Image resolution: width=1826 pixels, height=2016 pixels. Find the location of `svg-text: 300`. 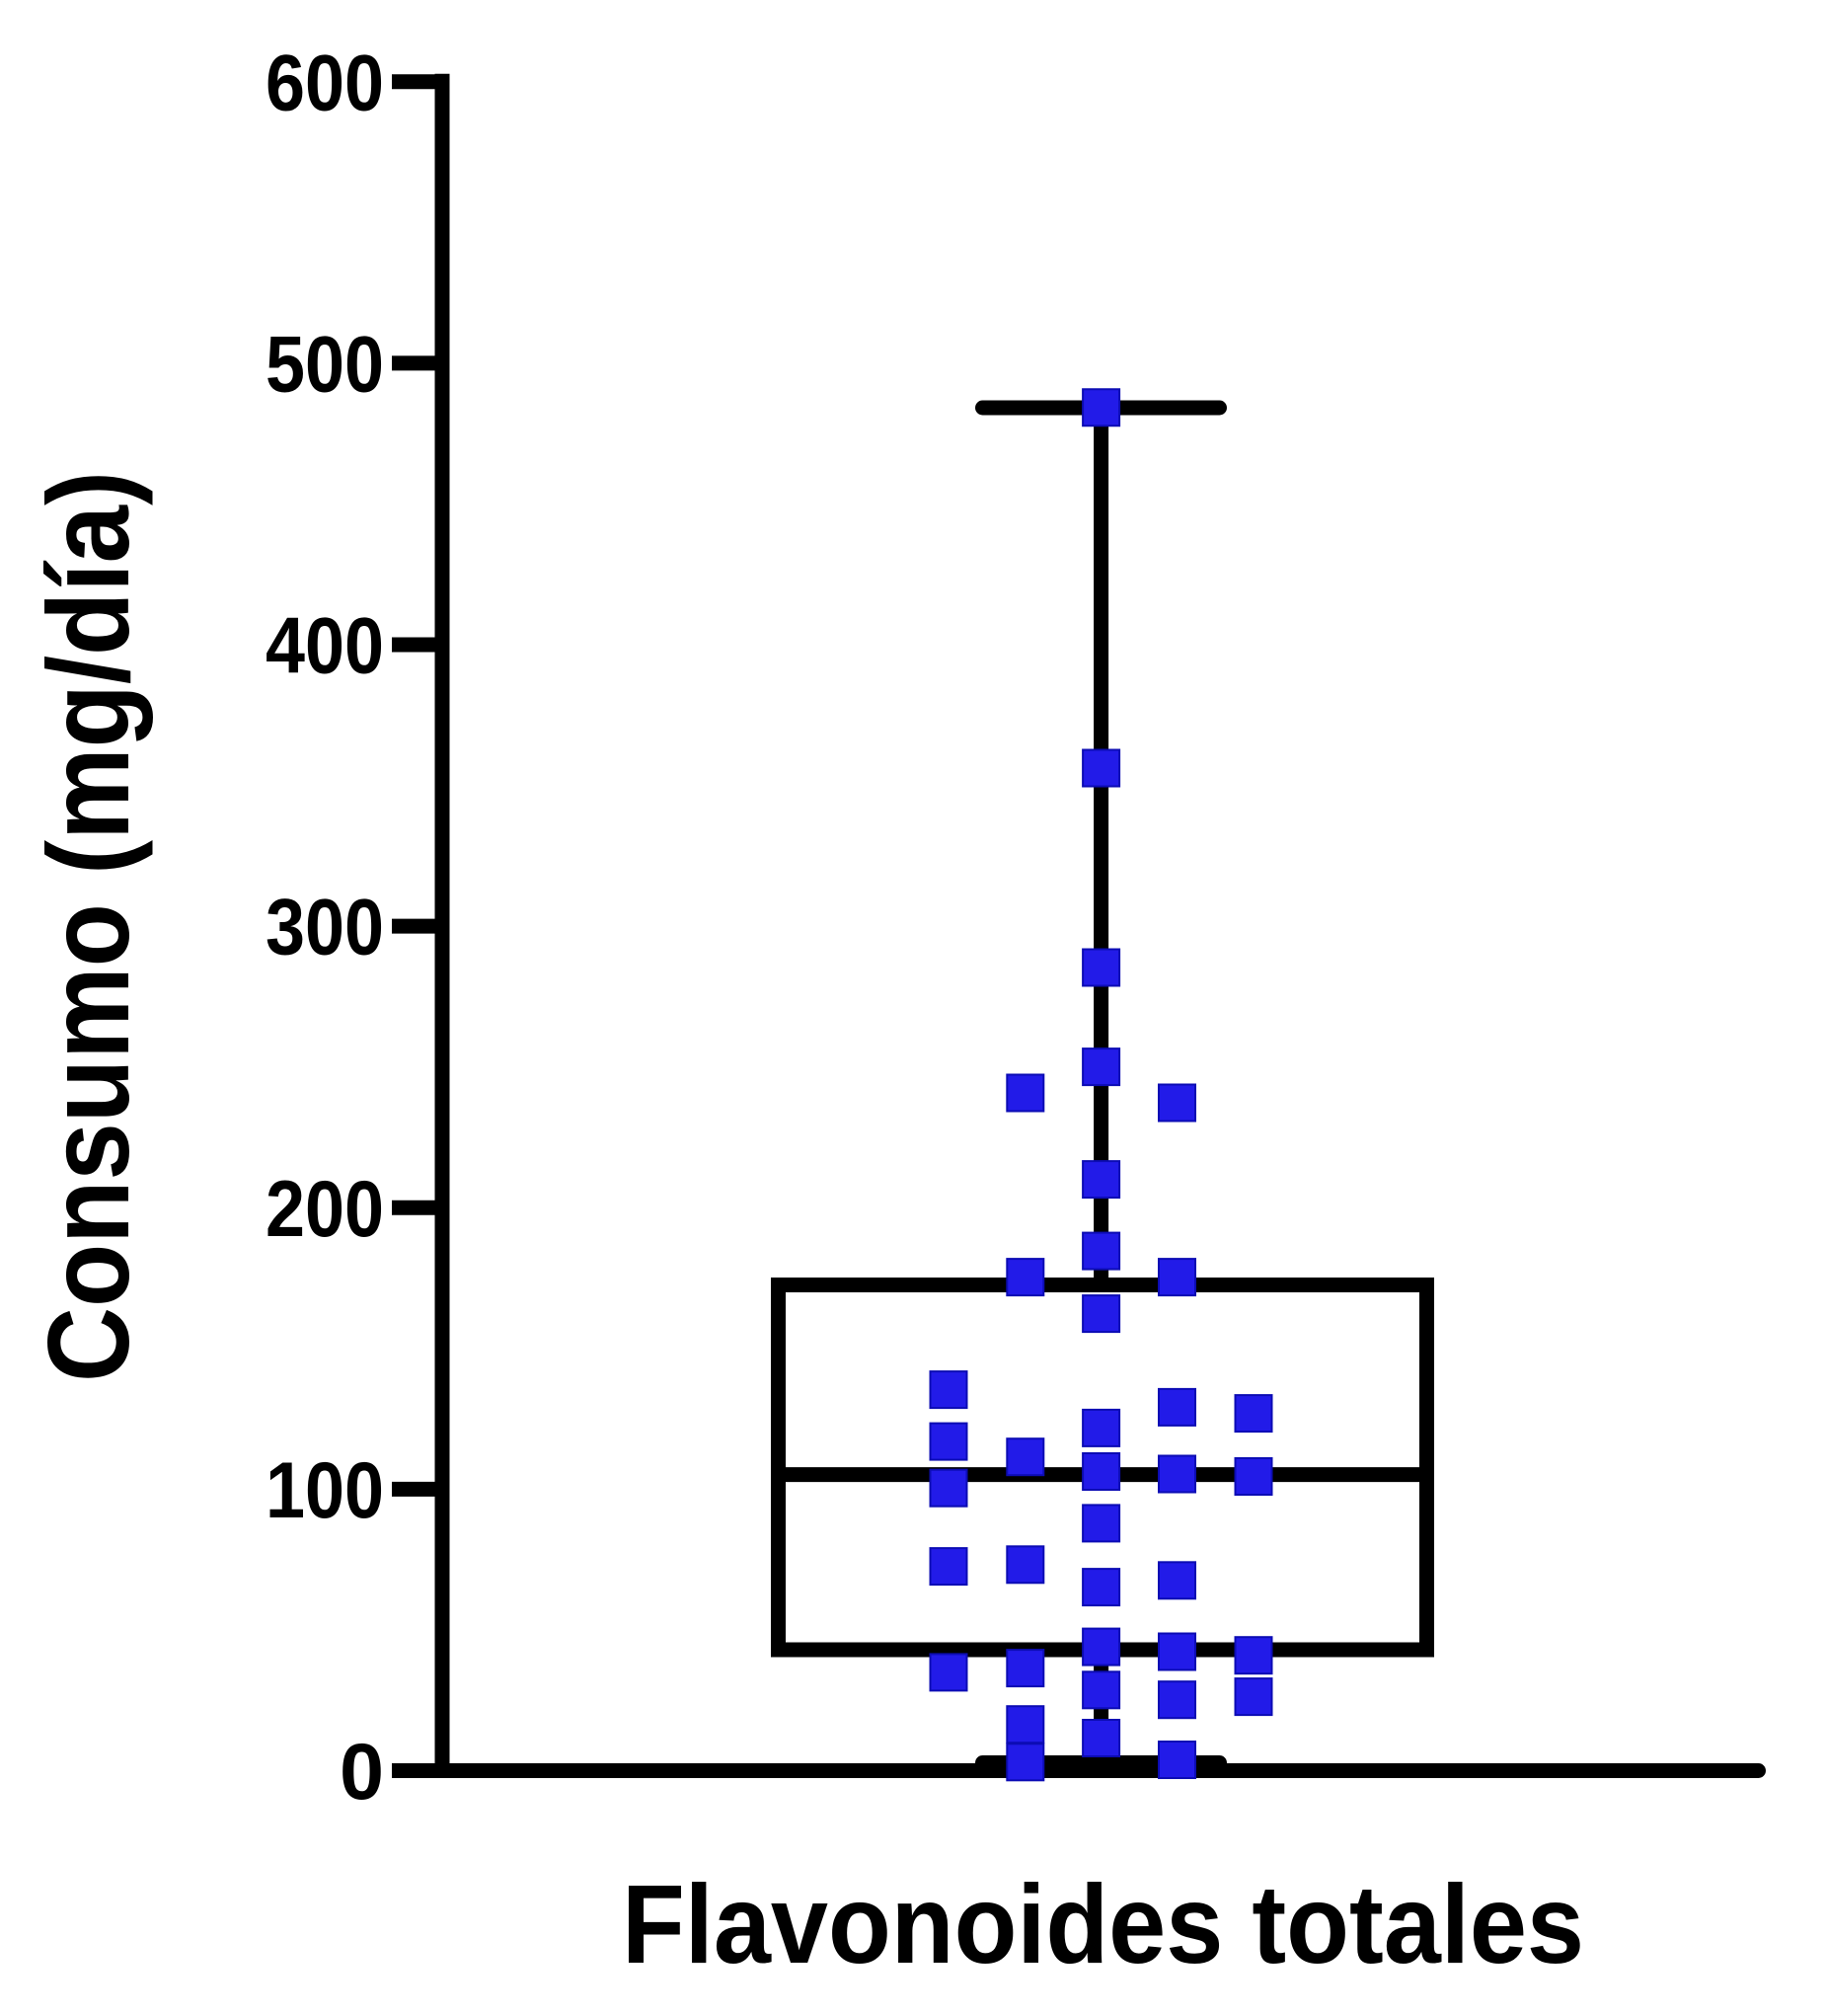

svg-text: 300 is located at coordinates (325, 928).